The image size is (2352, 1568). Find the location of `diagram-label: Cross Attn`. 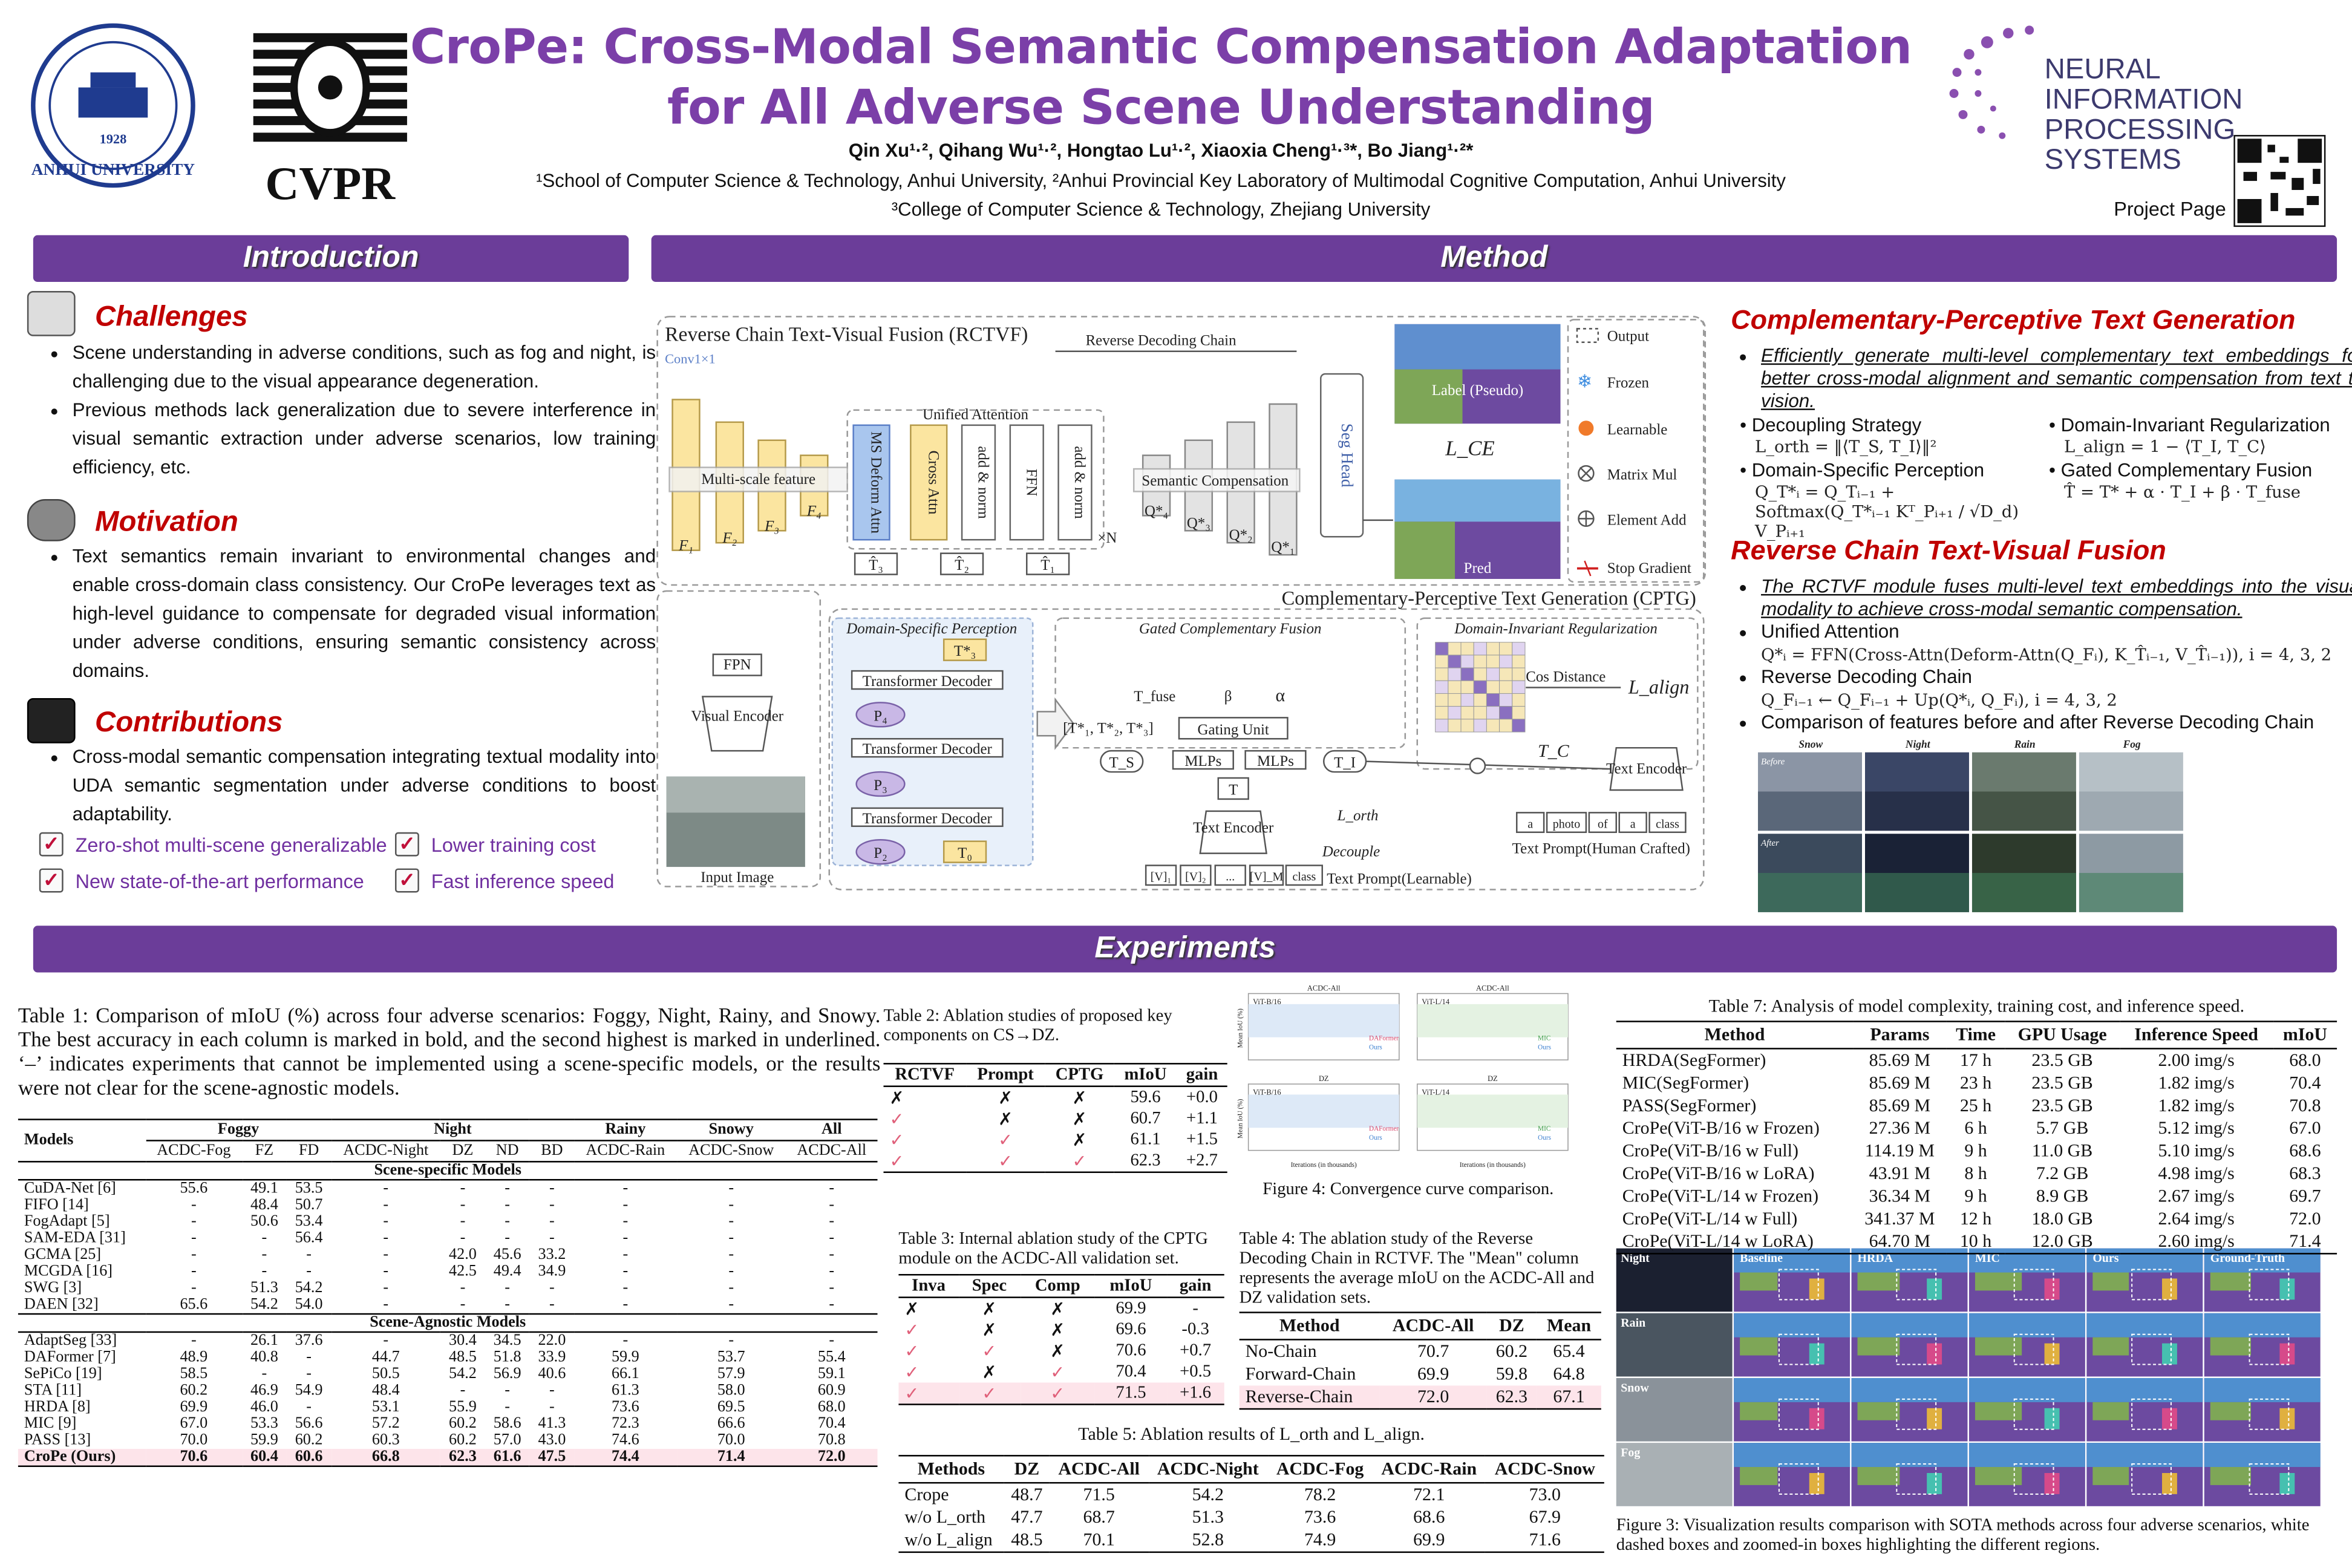

diagram-label: Cross Attn is located at coordinates (933, 483).